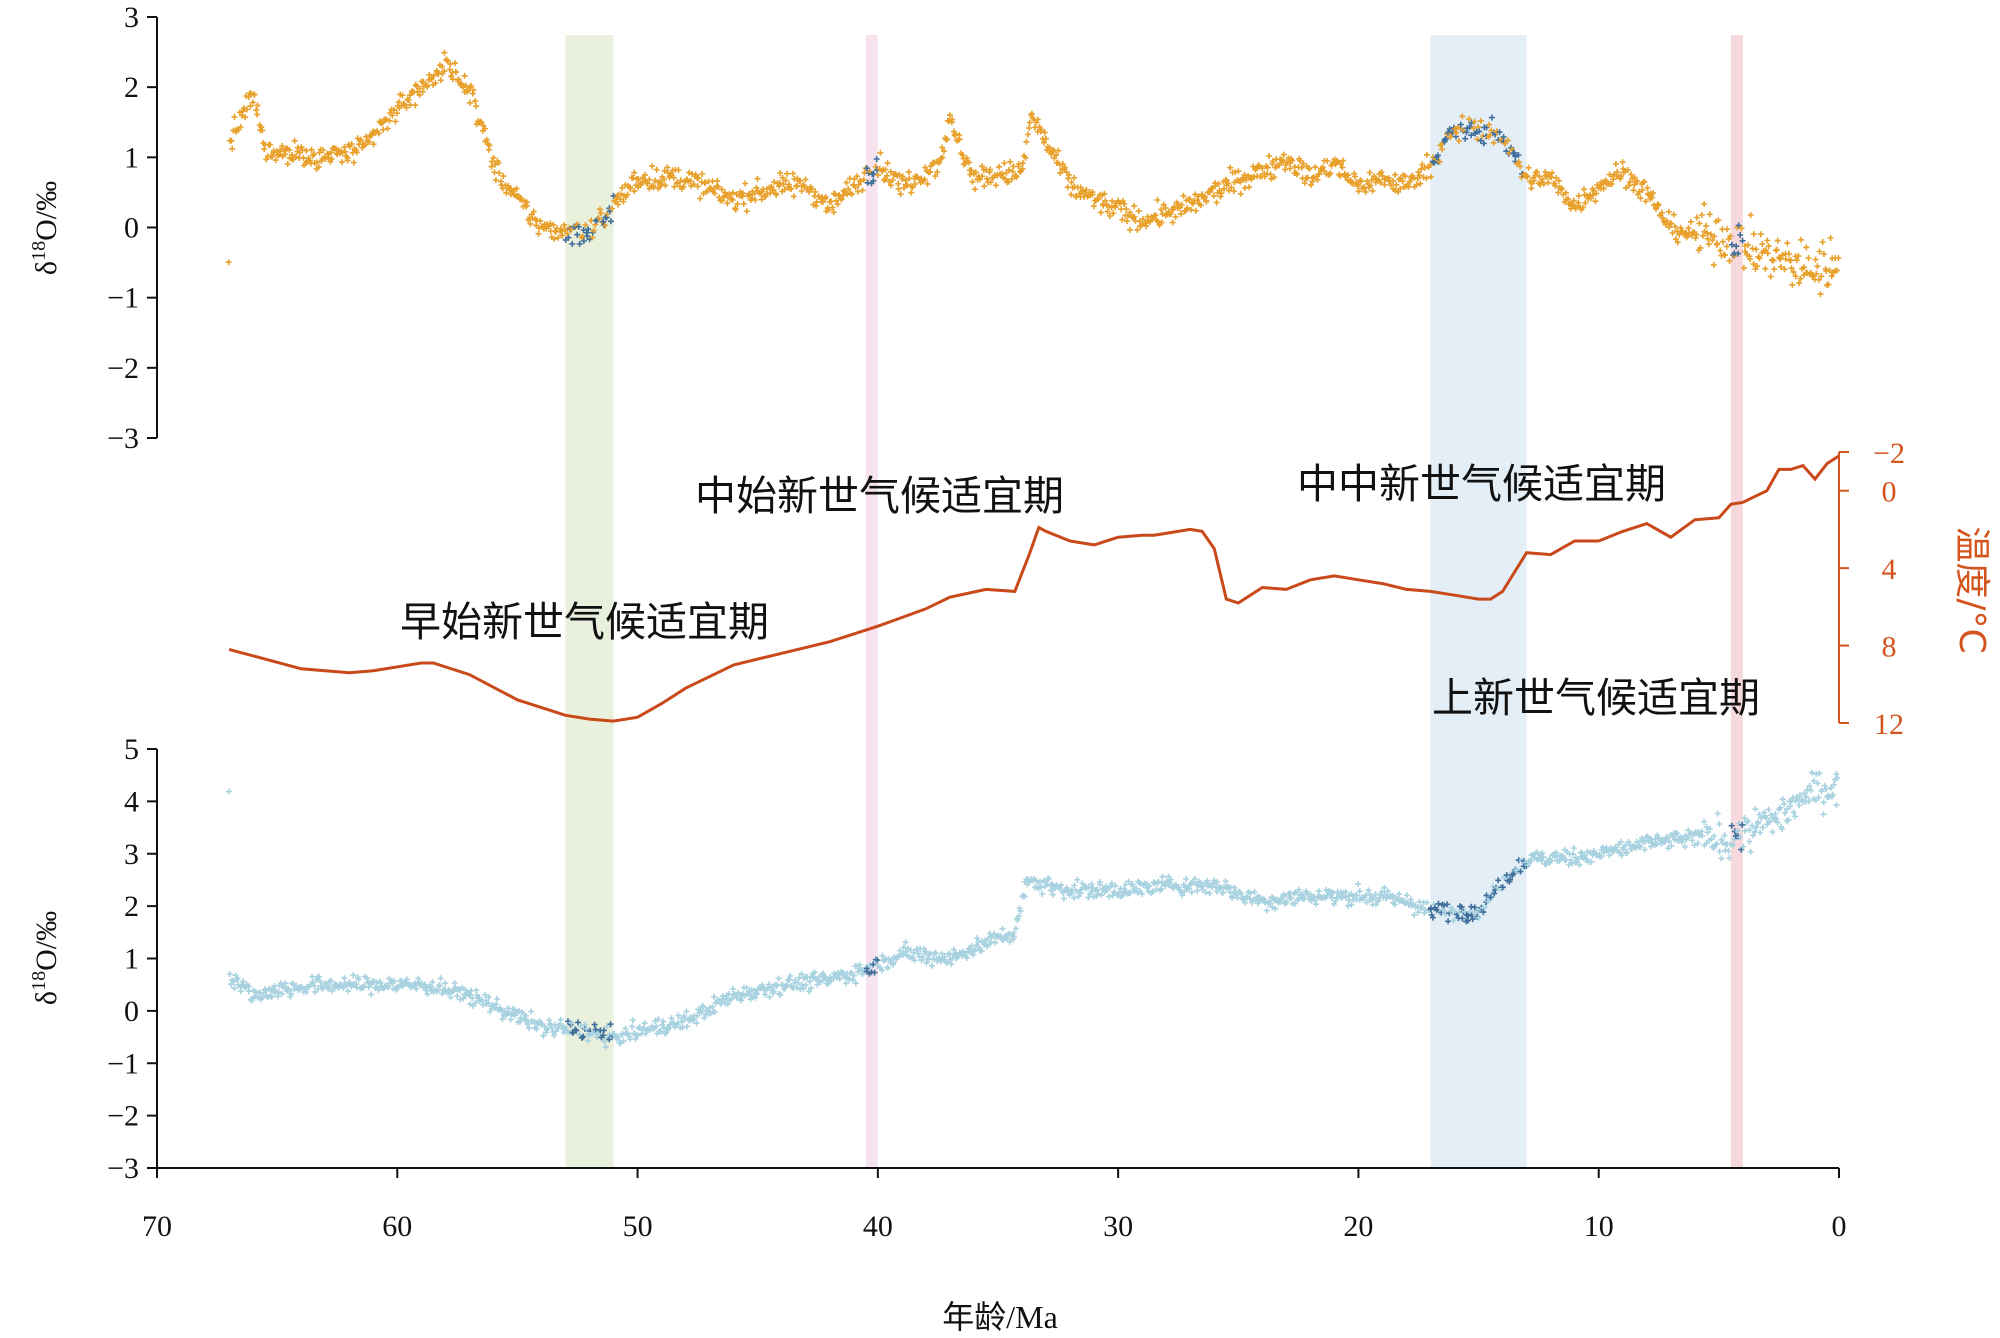 Image resolution: width=2000 pixels, height=1338 pixels. What do you see at coordinates (1872, 589) in the screenshot?
I see `temperature-y-ticks: −2 0 4 8 12` at bounding box center [1872, 589].